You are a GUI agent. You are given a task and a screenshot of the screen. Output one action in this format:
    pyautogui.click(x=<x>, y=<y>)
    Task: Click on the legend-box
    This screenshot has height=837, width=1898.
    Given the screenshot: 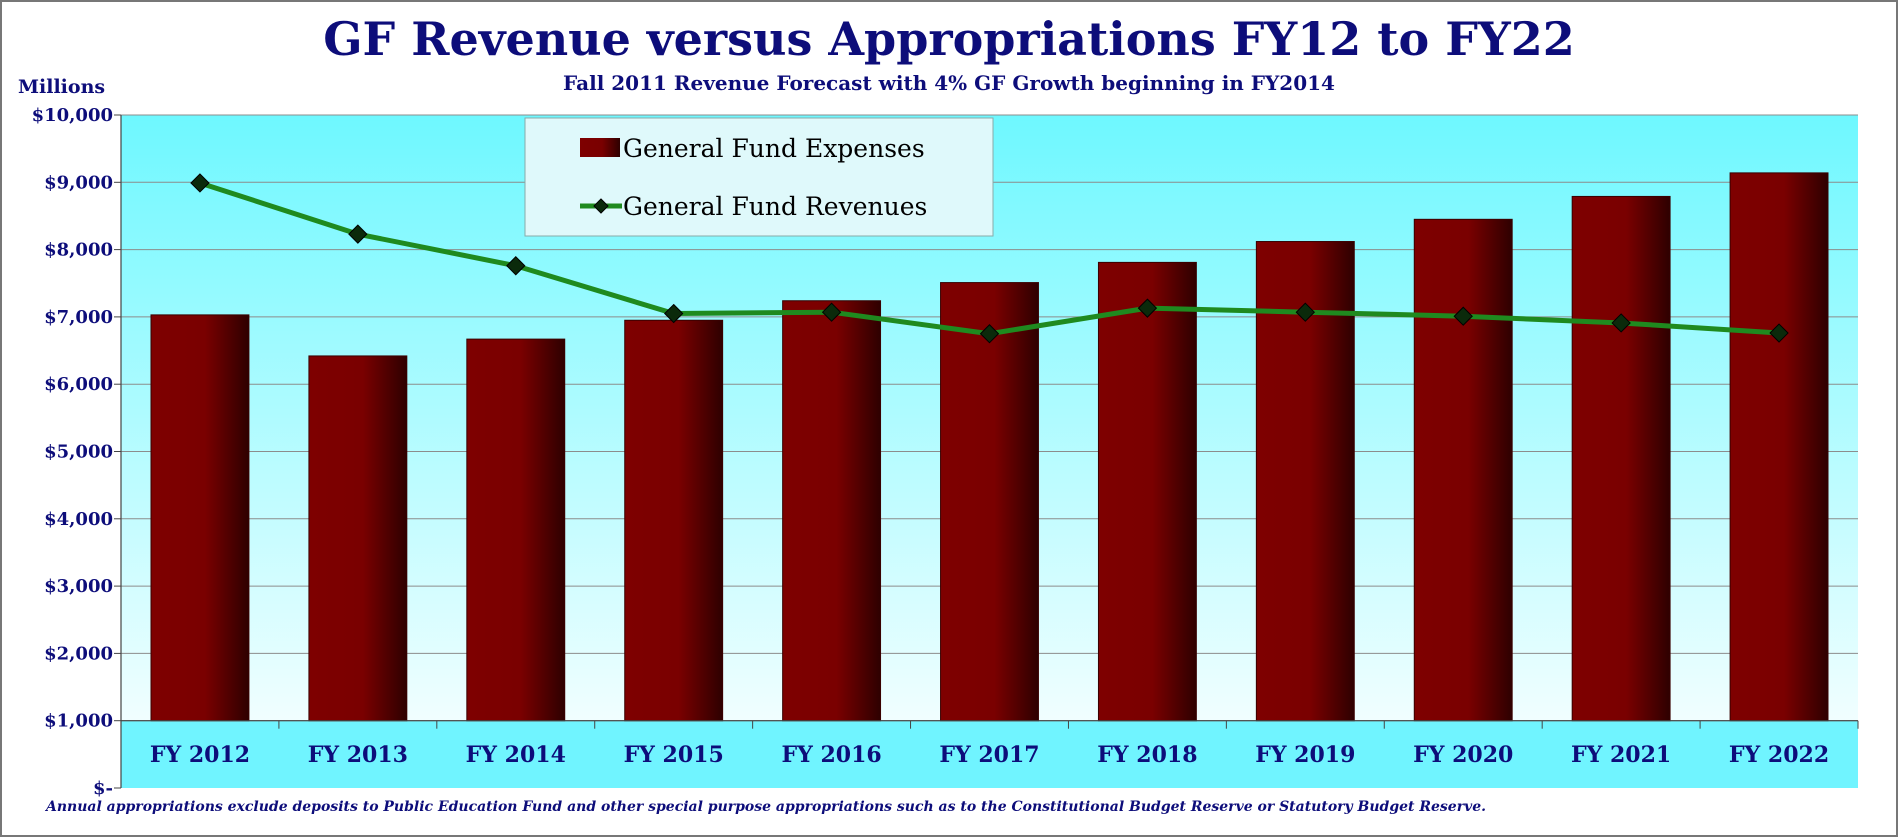 What is the action you would take?
    pyautogui.click(x=759, y=177)
    